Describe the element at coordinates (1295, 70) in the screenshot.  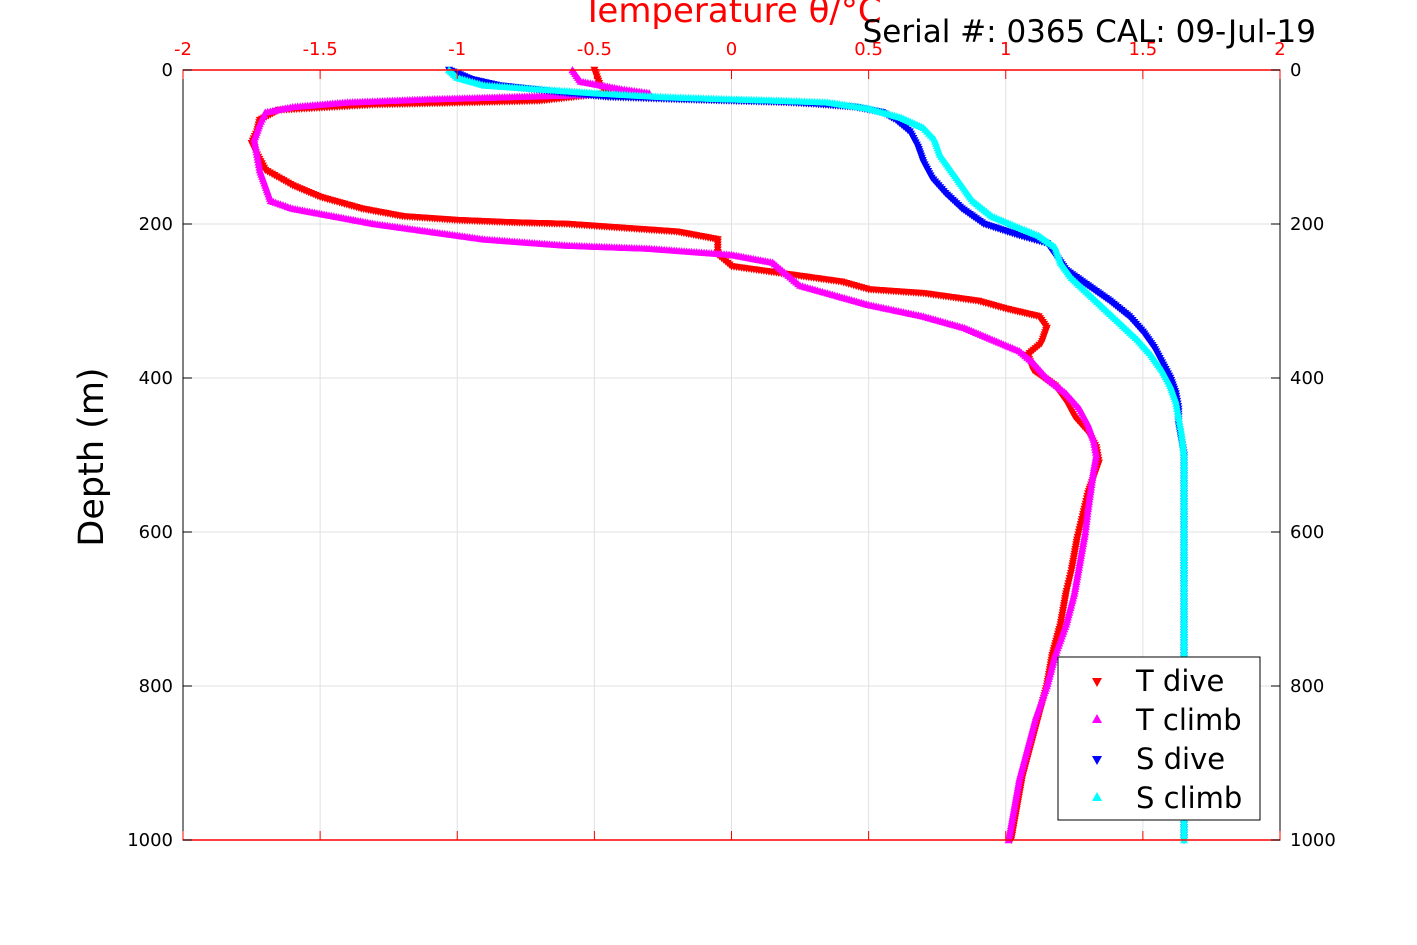
I see `y-tick-label-right: 0` at that location.